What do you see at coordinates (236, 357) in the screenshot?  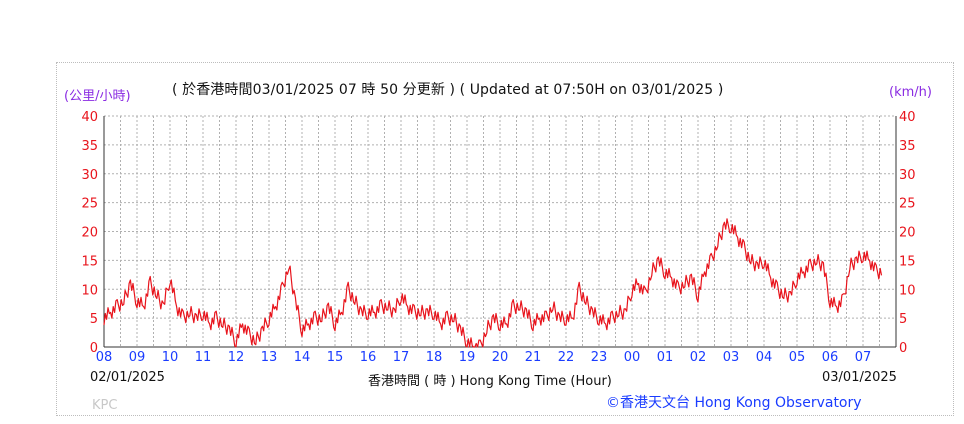 I see `x-tick-label: 12` at bounding box center [236, 357].